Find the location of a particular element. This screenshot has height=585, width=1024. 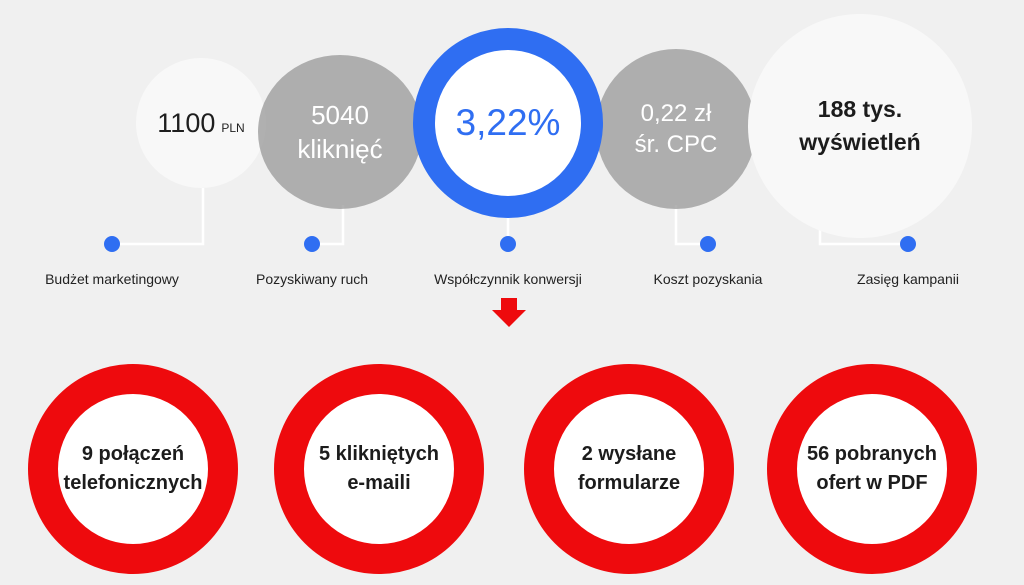

traffic-value: 5040 kliknięć is located at coordinates (339, 132).